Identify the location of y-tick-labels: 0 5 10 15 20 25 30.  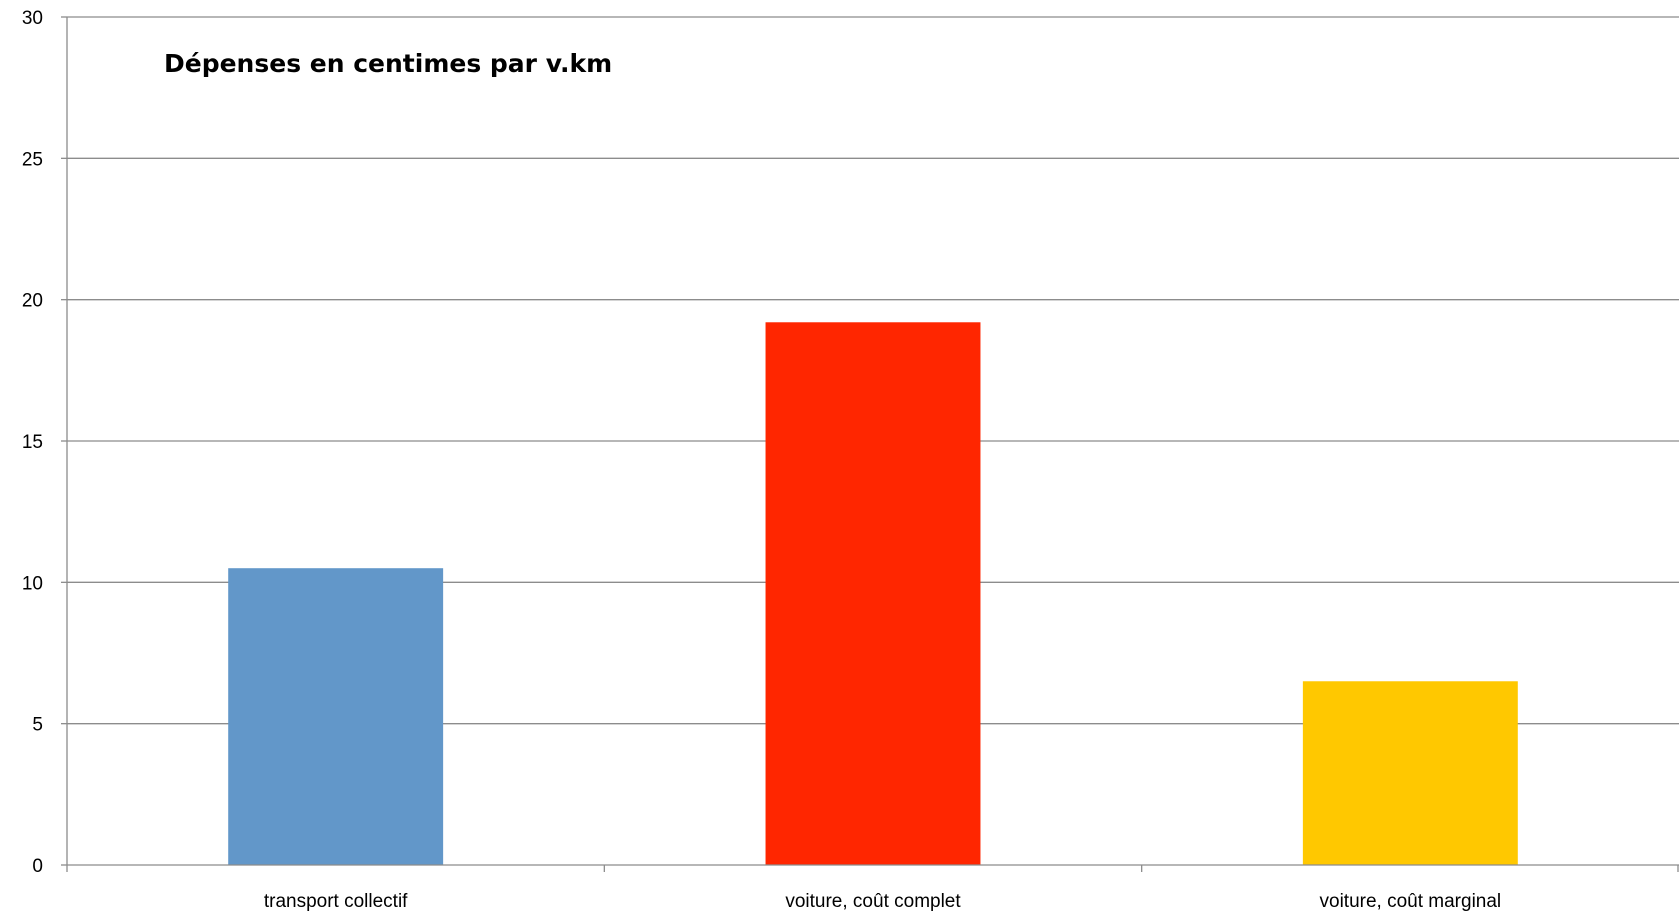
(32, 442).